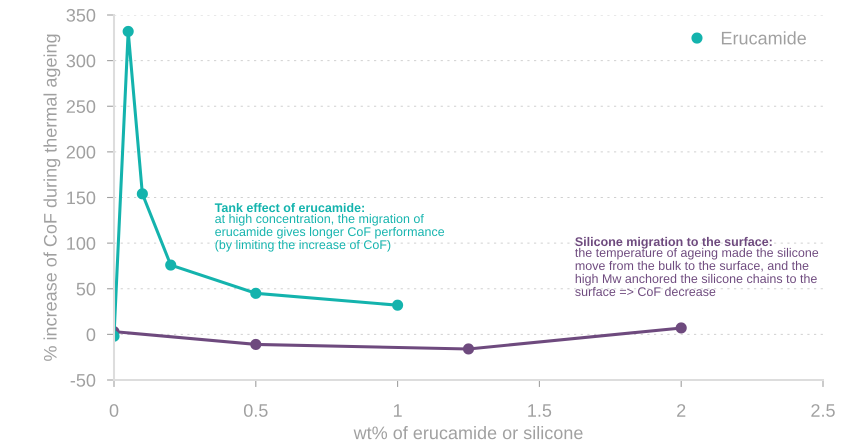 This screenshot has height=448, width=849. I want to click on y-tick-label: 300, so click(81, 61).